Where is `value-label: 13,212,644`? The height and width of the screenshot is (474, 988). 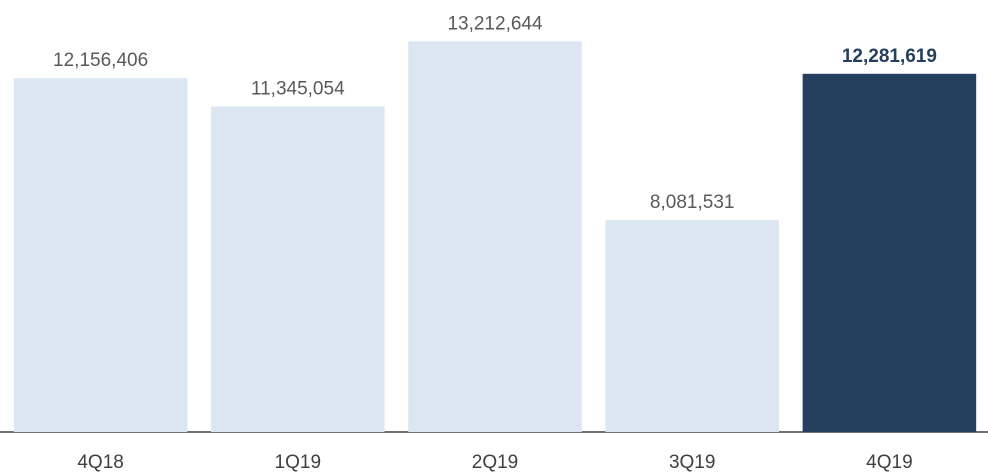
value-label: 13,212,644 is located at coordinates (495, 23).